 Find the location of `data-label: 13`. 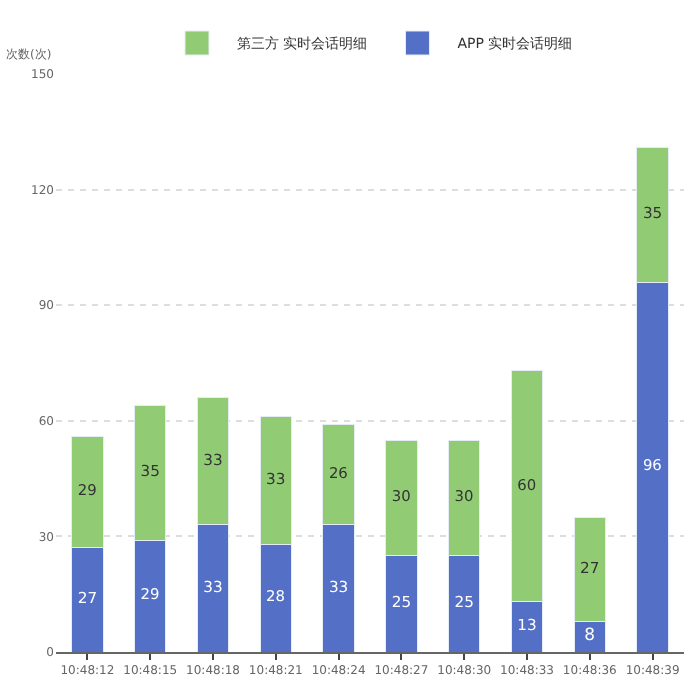

data-label: 13 is located at coordinates (527, 625).